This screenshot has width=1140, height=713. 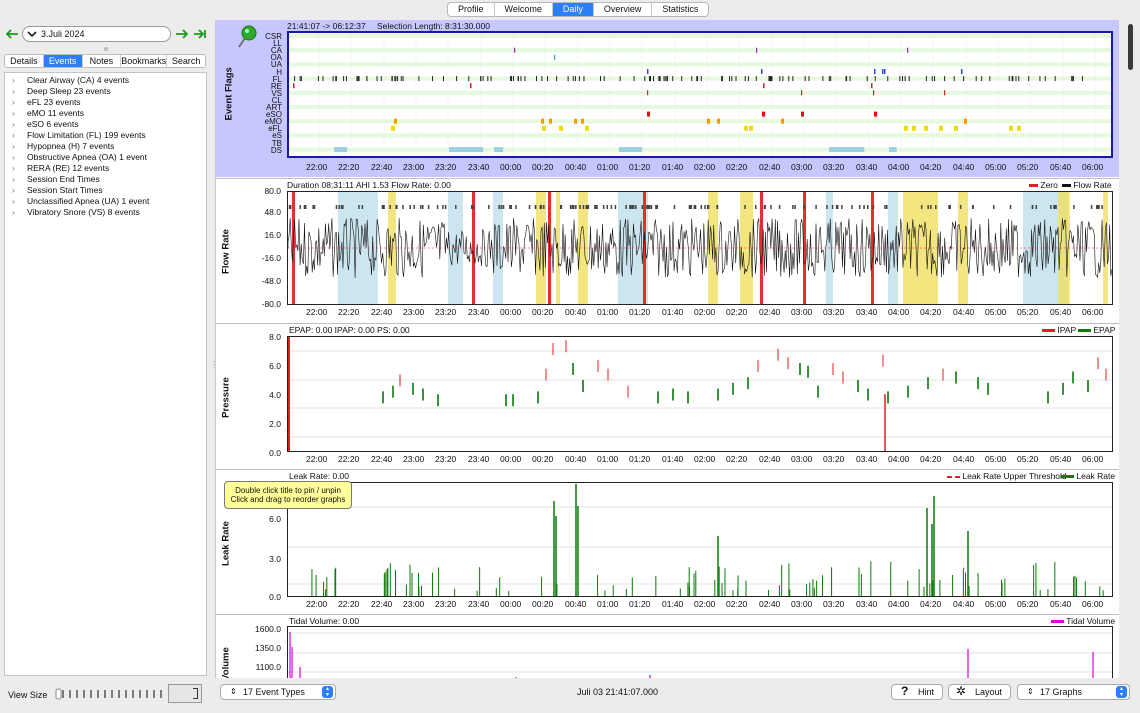 I want to click on back-arrow-icon, so click(x=12, y=34).